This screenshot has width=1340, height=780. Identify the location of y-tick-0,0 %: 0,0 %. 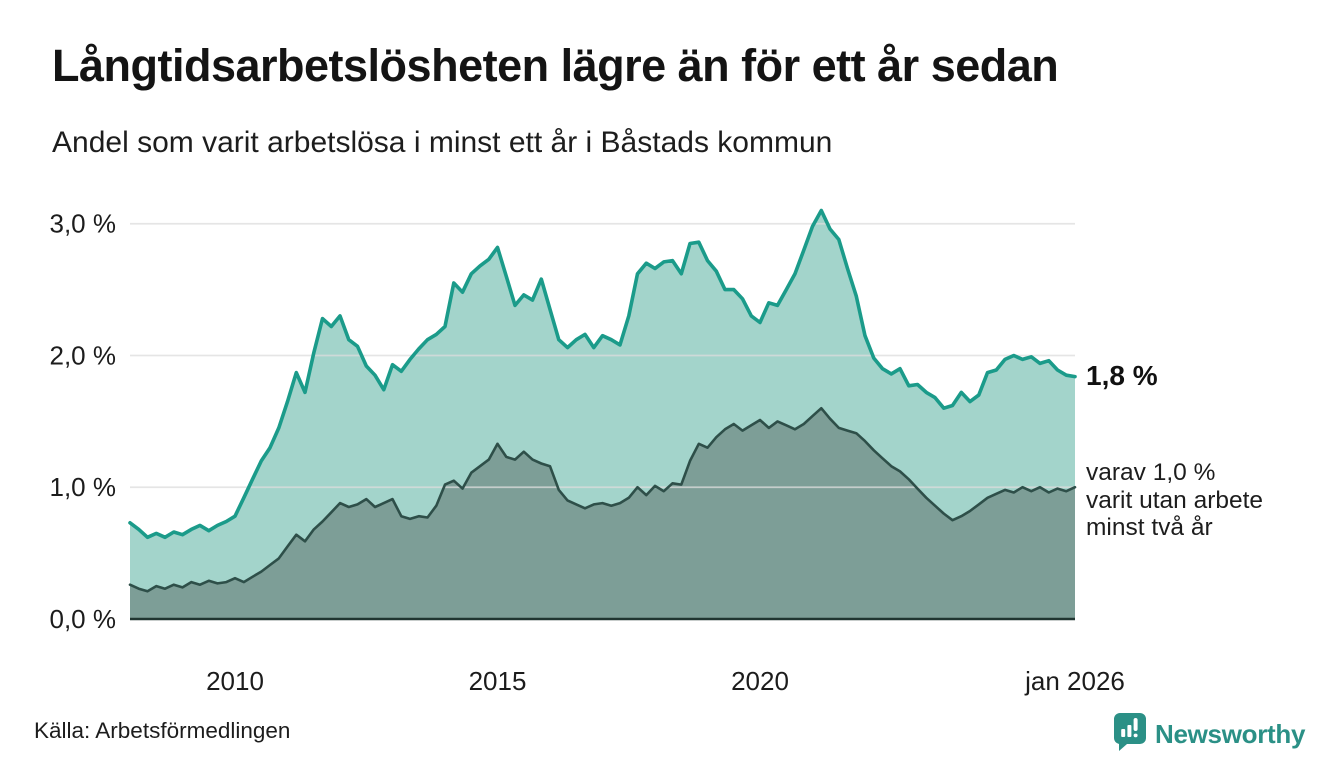
(83, 619).